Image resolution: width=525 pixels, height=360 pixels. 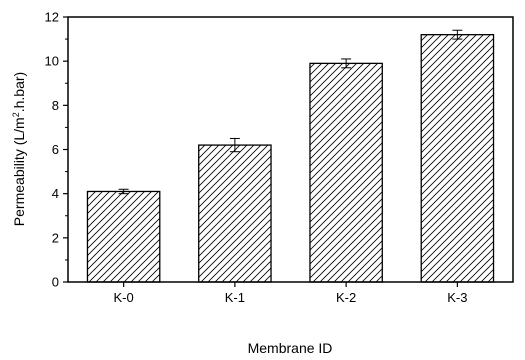 I want to click on x-axis: K-0 K-1 K-2 K-3, so click(x=290, y=293).